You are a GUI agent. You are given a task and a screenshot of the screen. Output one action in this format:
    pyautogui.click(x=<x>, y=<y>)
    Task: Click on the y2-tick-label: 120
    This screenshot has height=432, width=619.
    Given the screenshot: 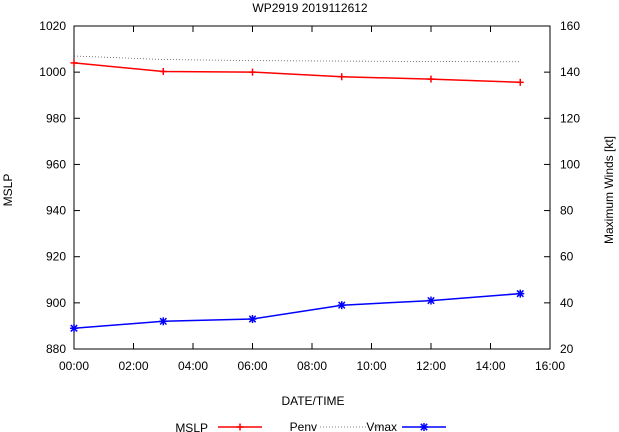 What is the action you would take?
    pyautogui.click(x=570, y=118)
    